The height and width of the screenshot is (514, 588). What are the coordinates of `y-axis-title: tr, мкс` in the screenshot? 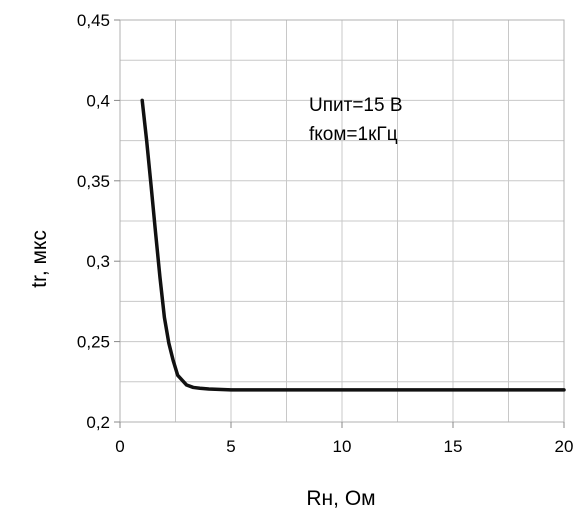 It's located at (39, 259).